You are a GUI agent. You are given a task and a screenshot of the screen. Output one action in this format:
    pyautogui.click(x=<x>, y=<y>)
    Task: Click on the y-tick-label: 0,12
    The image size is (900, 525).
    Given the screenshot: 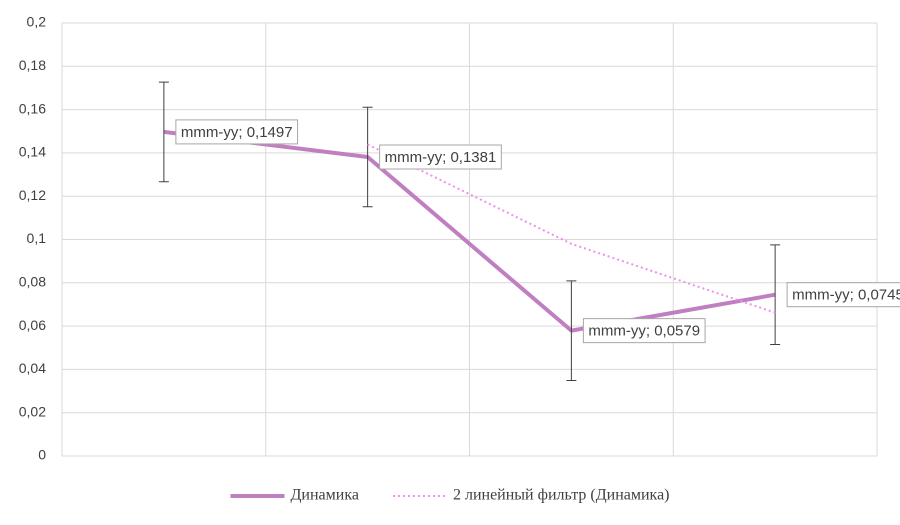 What is the action you would take?
    pyautogui.click(x=32, y=195)
    